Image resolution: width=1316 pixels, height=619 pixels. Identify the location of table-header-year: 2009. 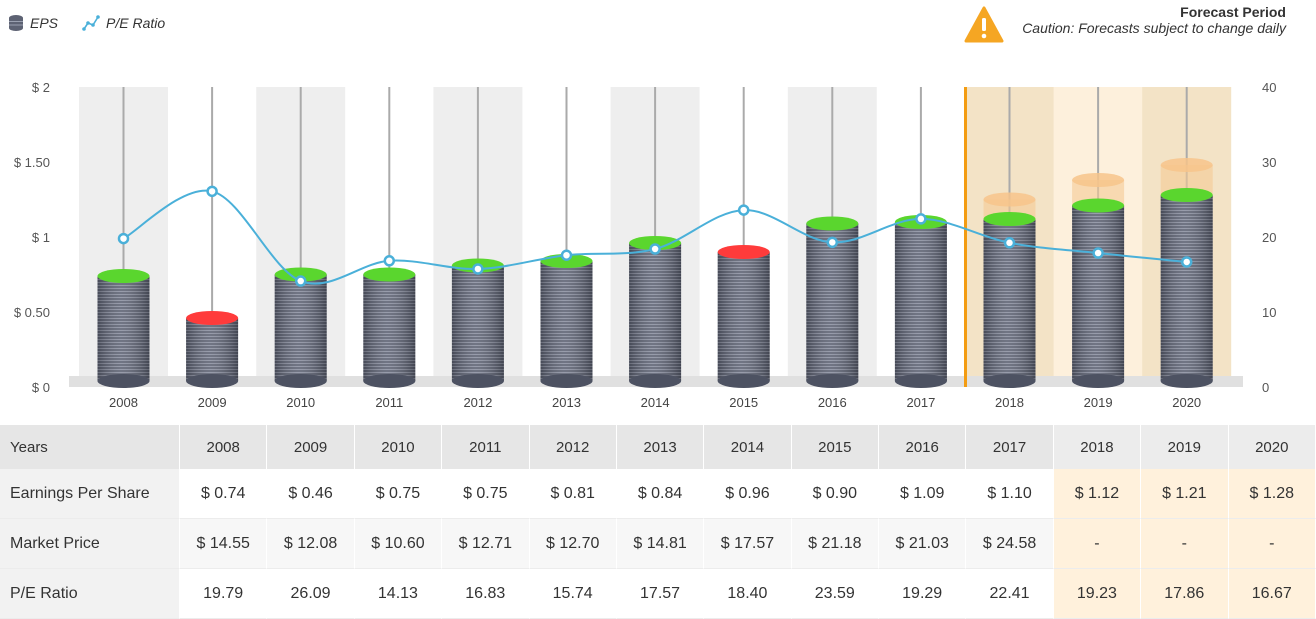
(310, 447).